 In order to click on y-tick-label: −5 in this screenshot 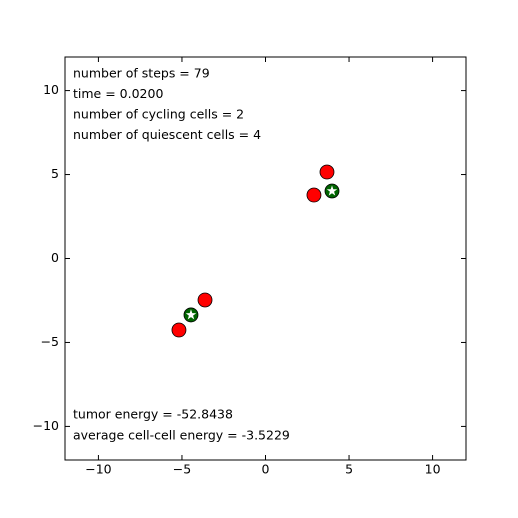, I will do `click(50, 341)`.